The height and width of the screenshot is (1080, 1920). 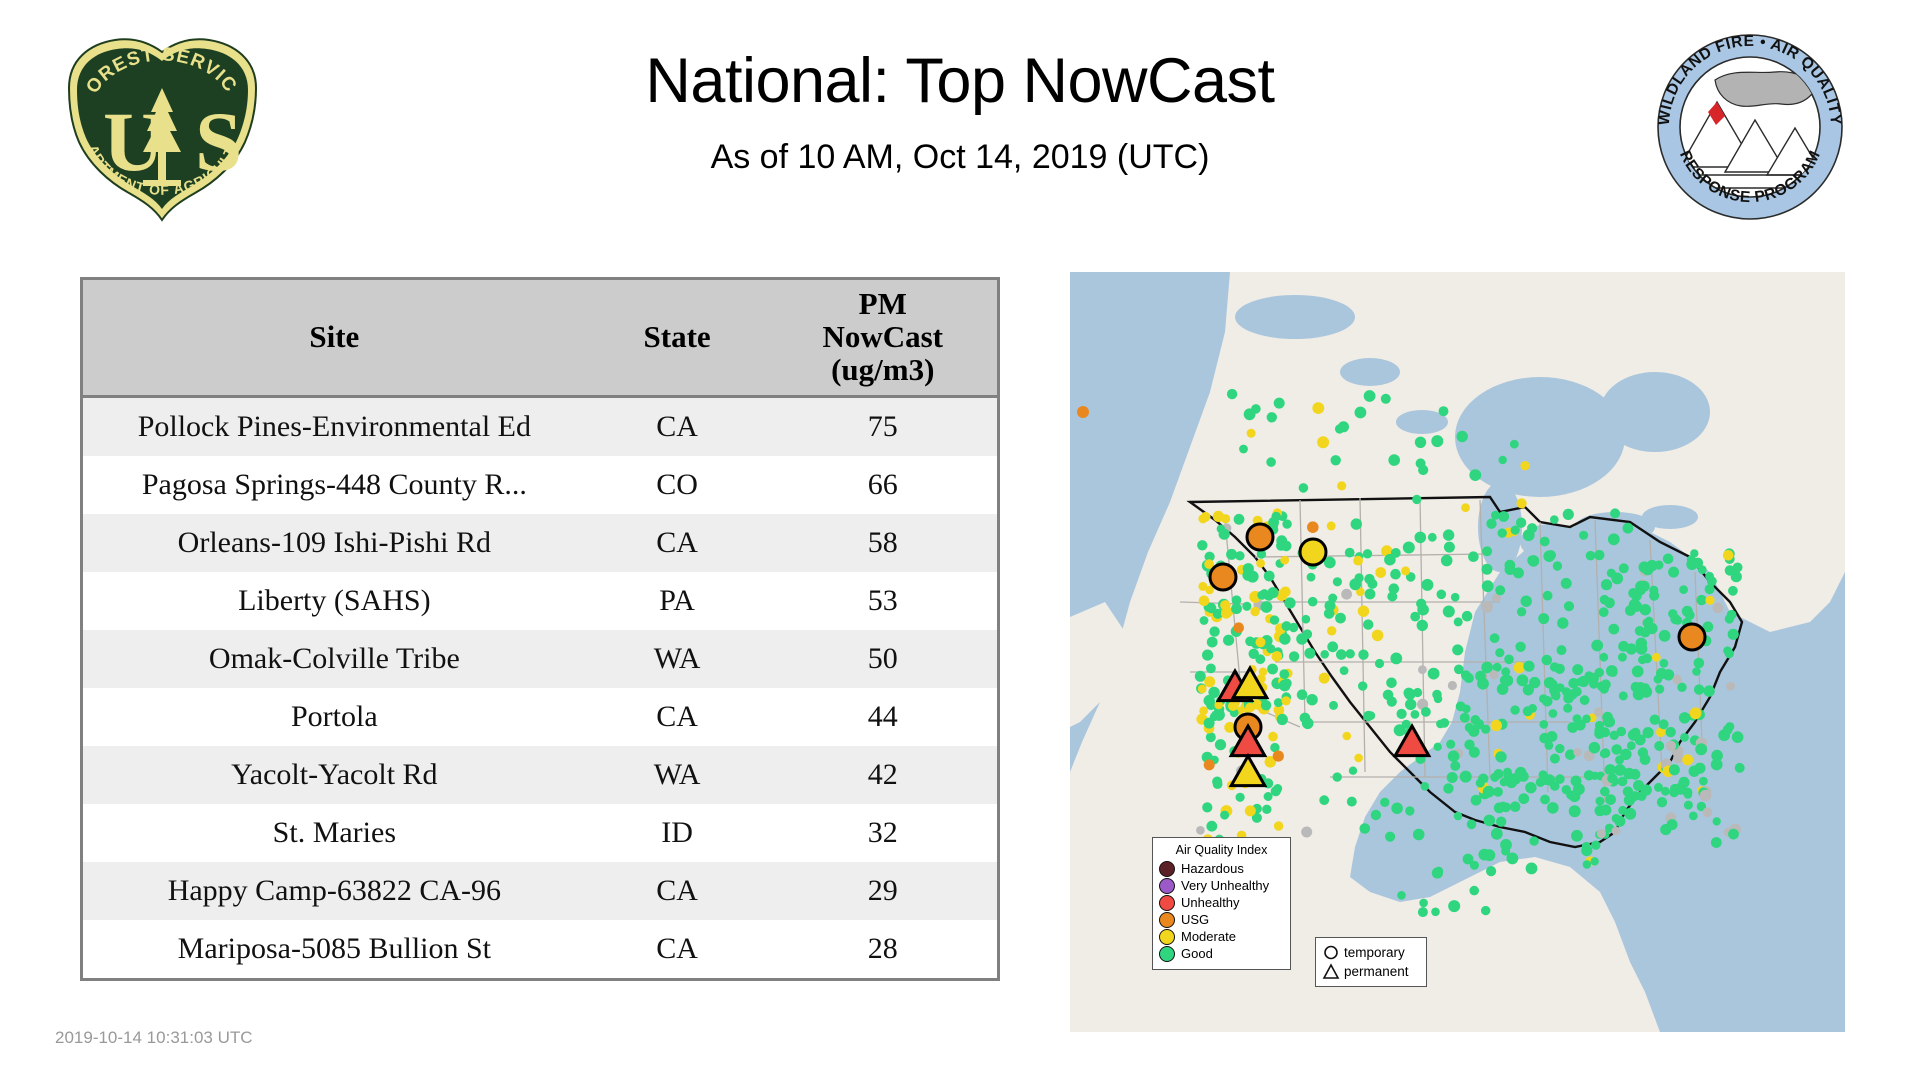 I want to click on cell-site: Omak-Colville Tribe, so click(x=334, y=658).